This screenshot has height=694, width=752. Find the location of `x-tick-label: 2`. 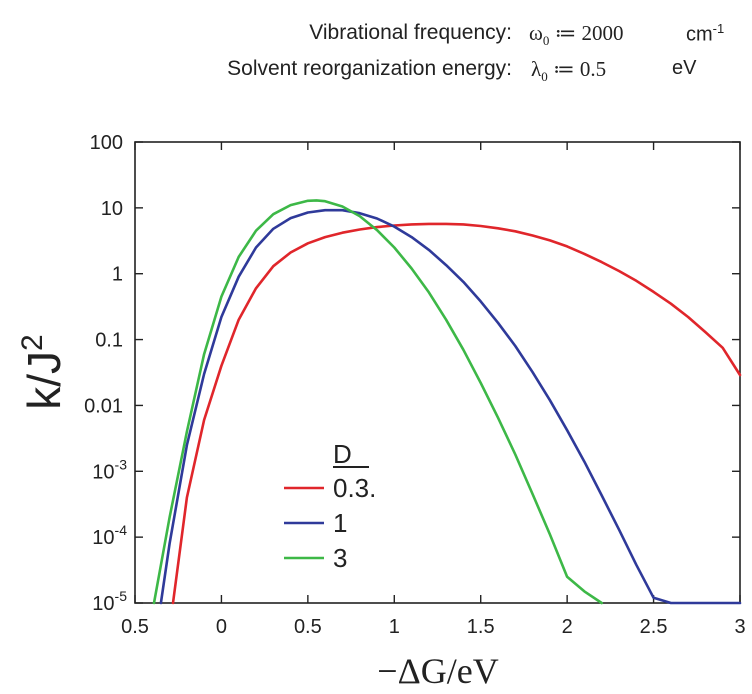

x-tick-label: 2 is located at coordinates (567, 627).